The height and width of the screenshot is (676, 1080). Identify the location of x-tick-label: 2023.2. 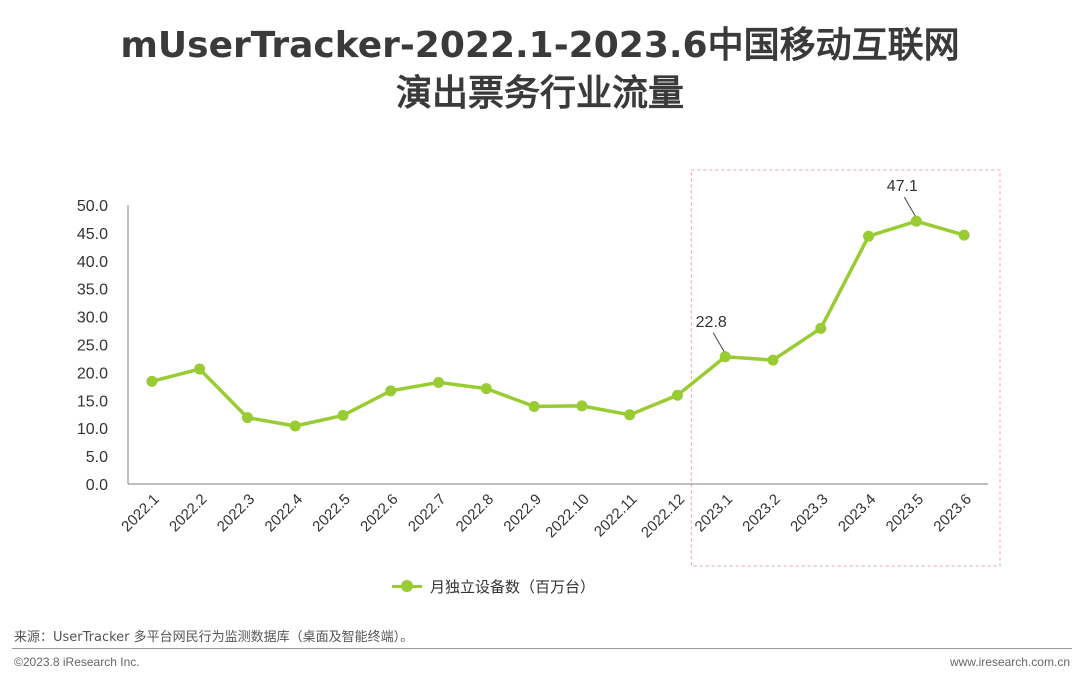
(761, 513).